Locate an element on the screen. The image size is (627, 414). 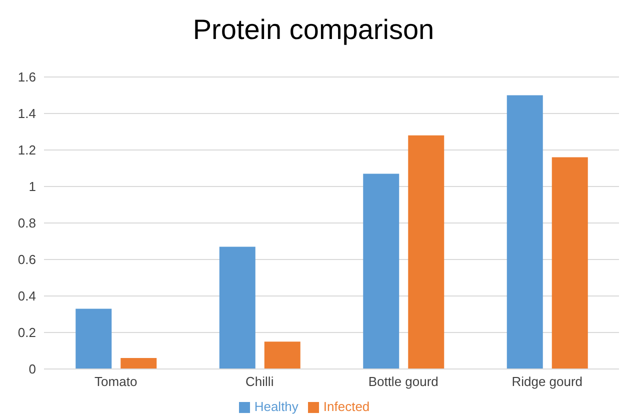
y-tick-label: 0.8 is located at coordinates (27, 223).